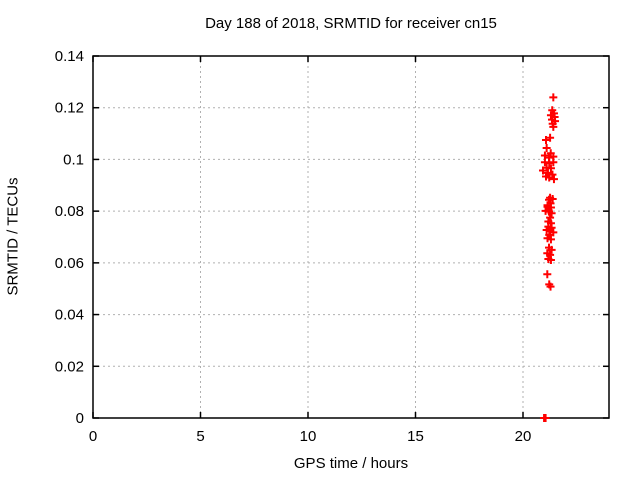 The image size is (640, 480). What do you see at coordinates (69, 56) in the screenshot?
I see `y-tick-label: 0.14` at bounding box center [69, 56].